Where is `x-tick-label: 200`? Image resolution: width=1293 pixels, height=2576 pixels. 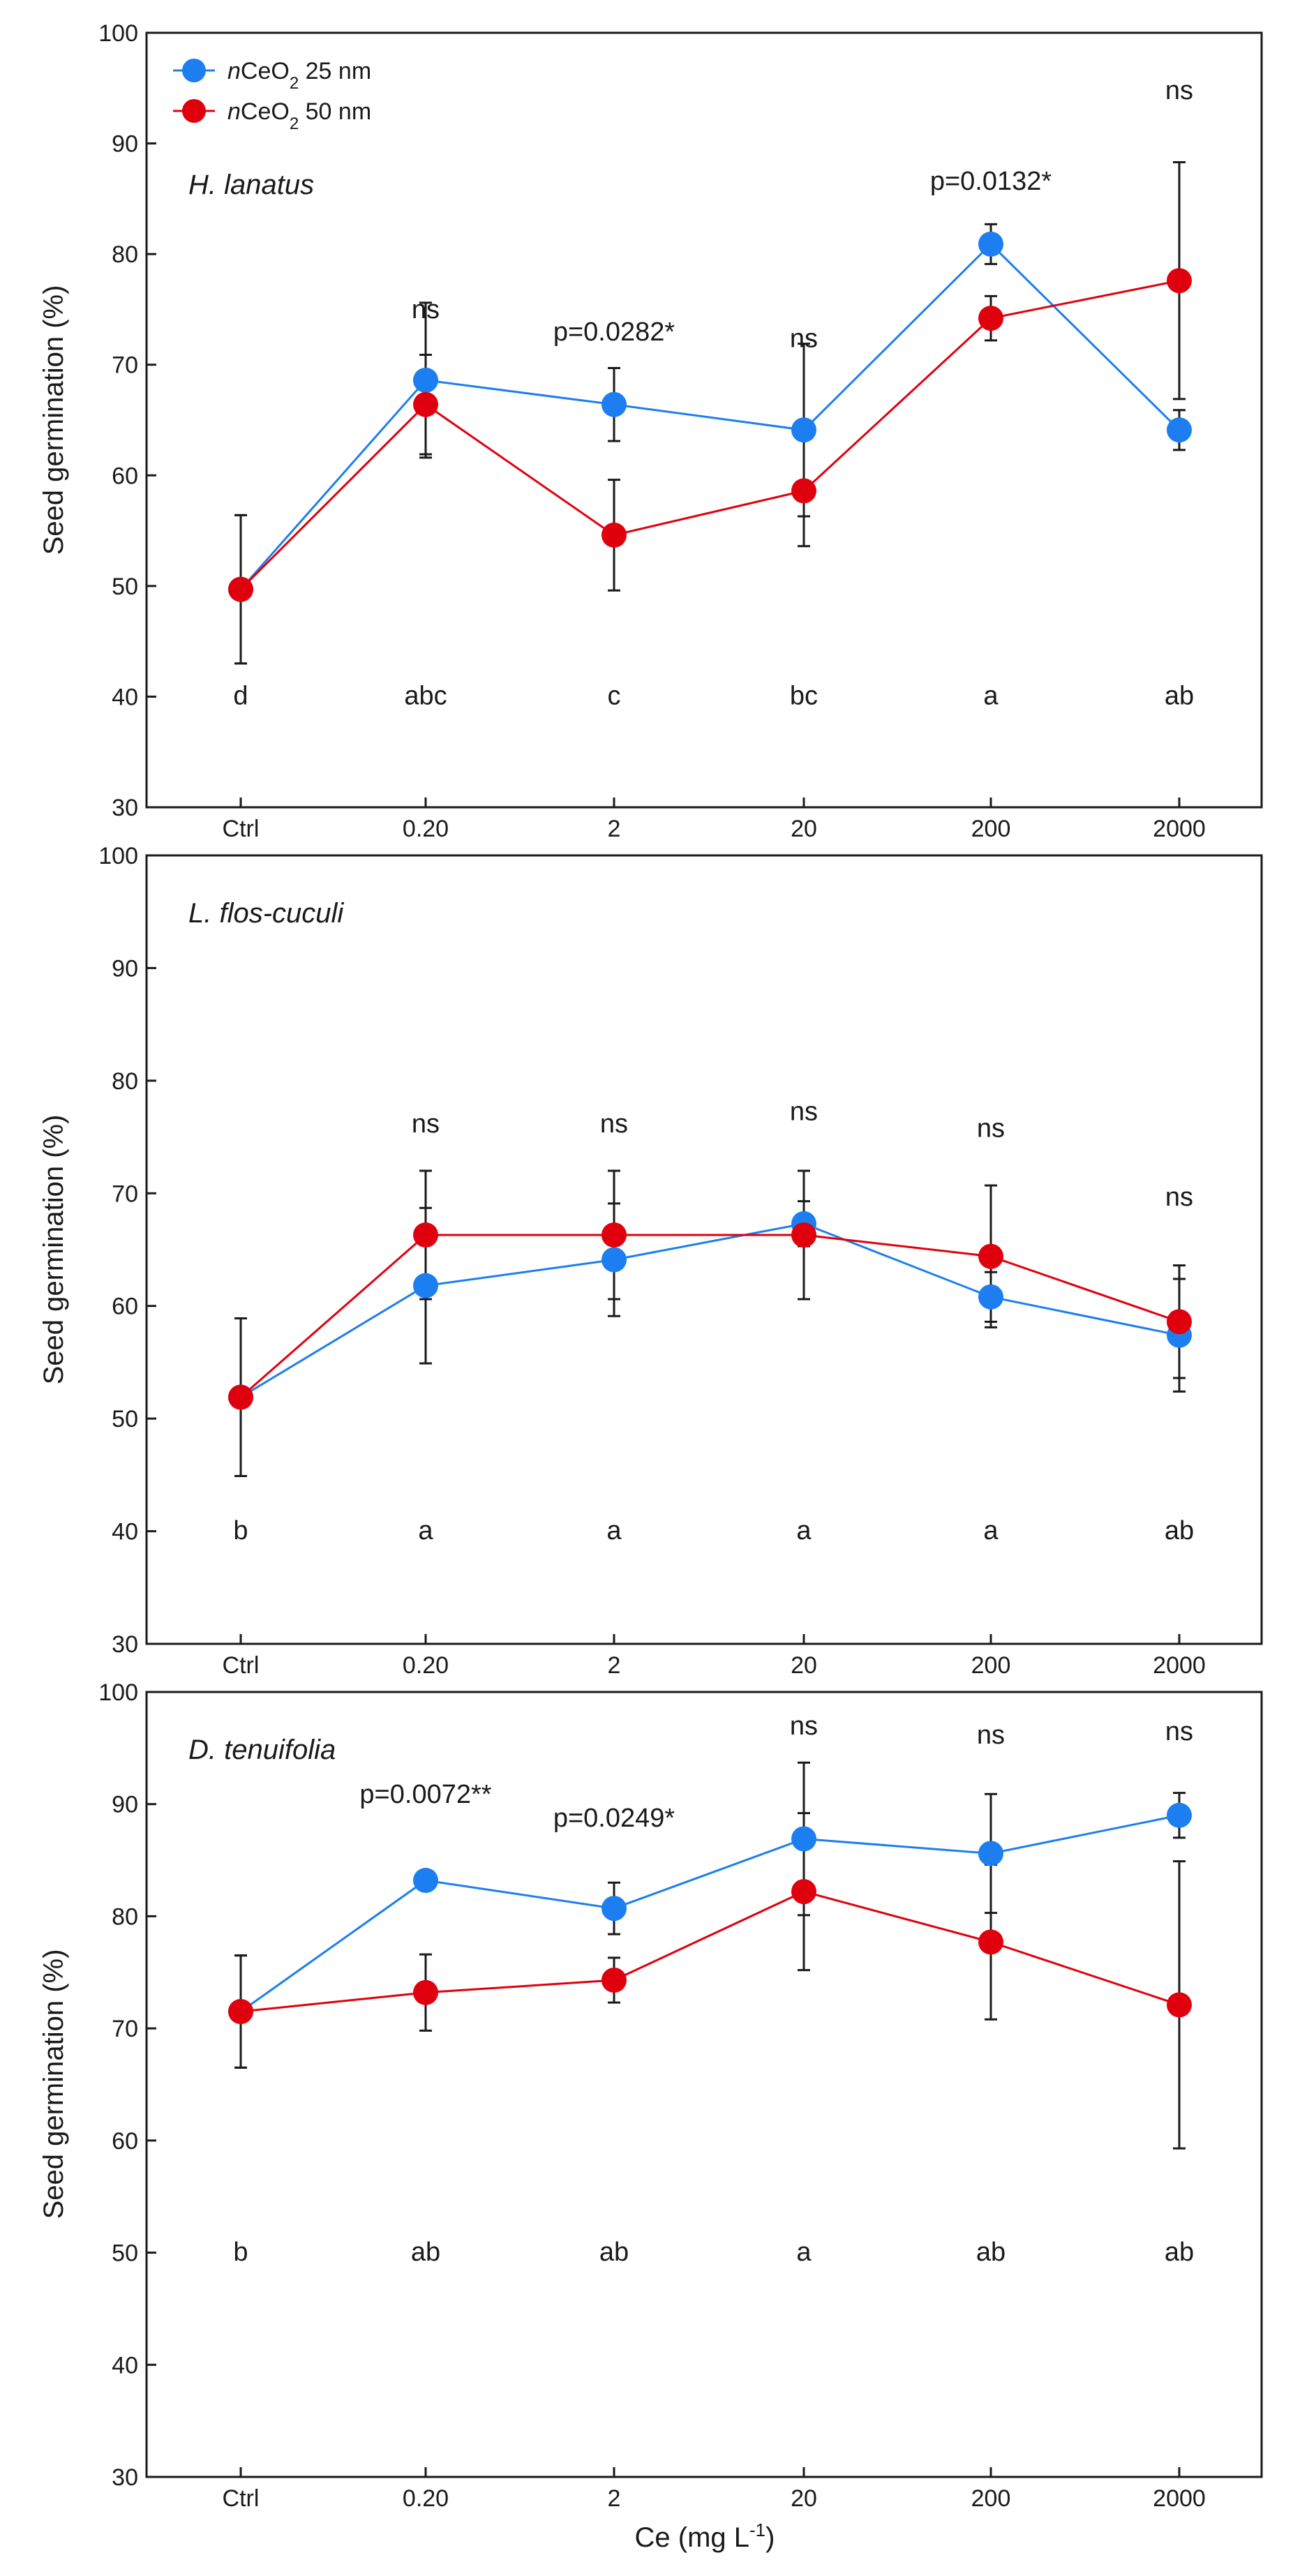 x-tick-label: 200 is located at coordinates (991, 1665).